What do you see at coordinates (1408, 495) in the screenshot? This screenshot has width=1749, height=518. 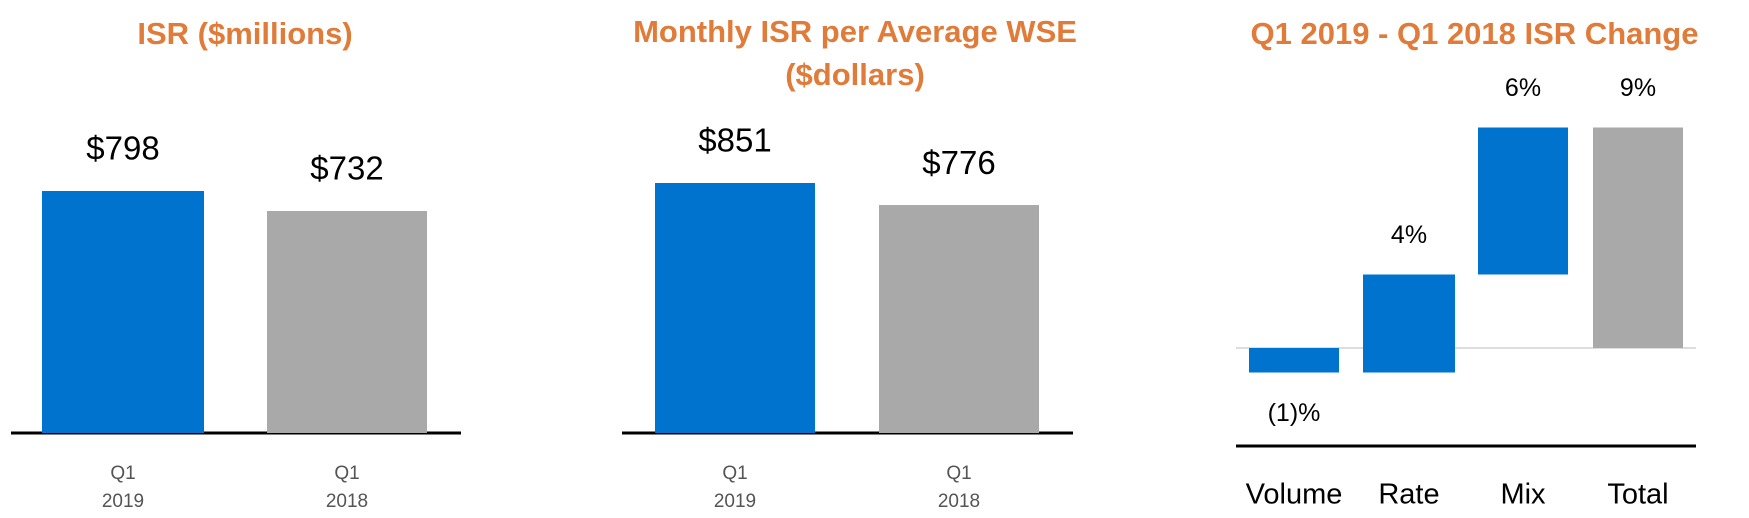 I see `x-tick-label: Rate` at bounding box center [1408, 495].